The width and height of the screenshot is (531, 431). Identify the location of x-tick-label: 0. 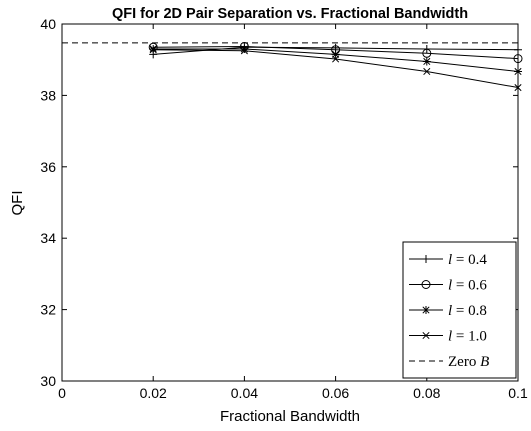
(62, 393).